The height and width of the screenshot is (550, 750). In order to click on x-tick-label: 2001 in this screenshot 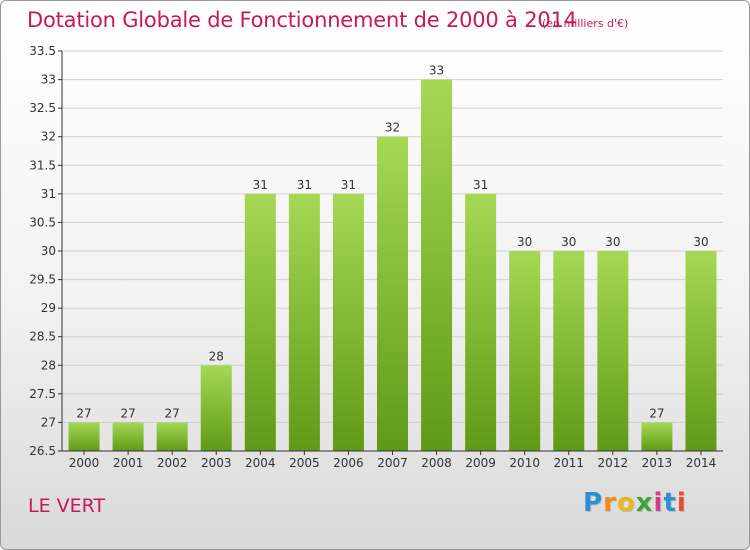, I will do `click(128, 463)`.